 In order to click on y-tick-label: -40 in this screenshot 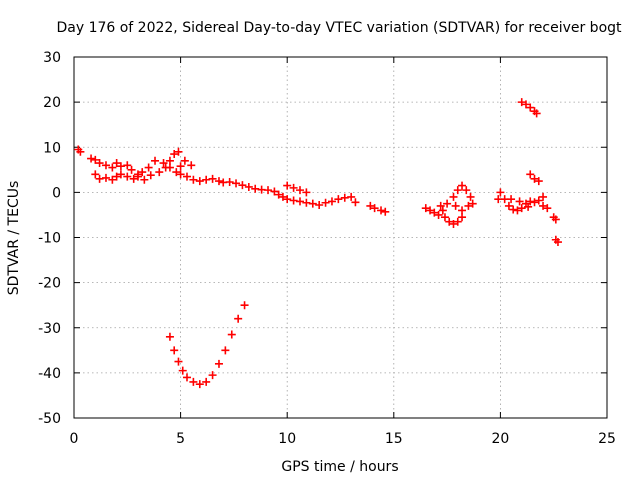, I will do `click(49, 374)`.